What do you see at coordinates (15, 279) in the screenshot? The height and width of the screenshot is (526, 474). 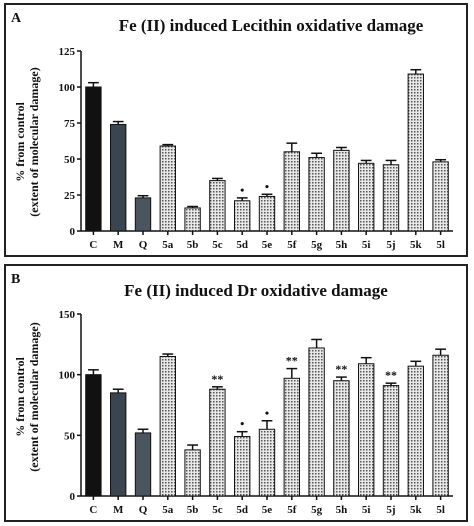 I see `panel-letter: B` at bounding box center [15, 279].